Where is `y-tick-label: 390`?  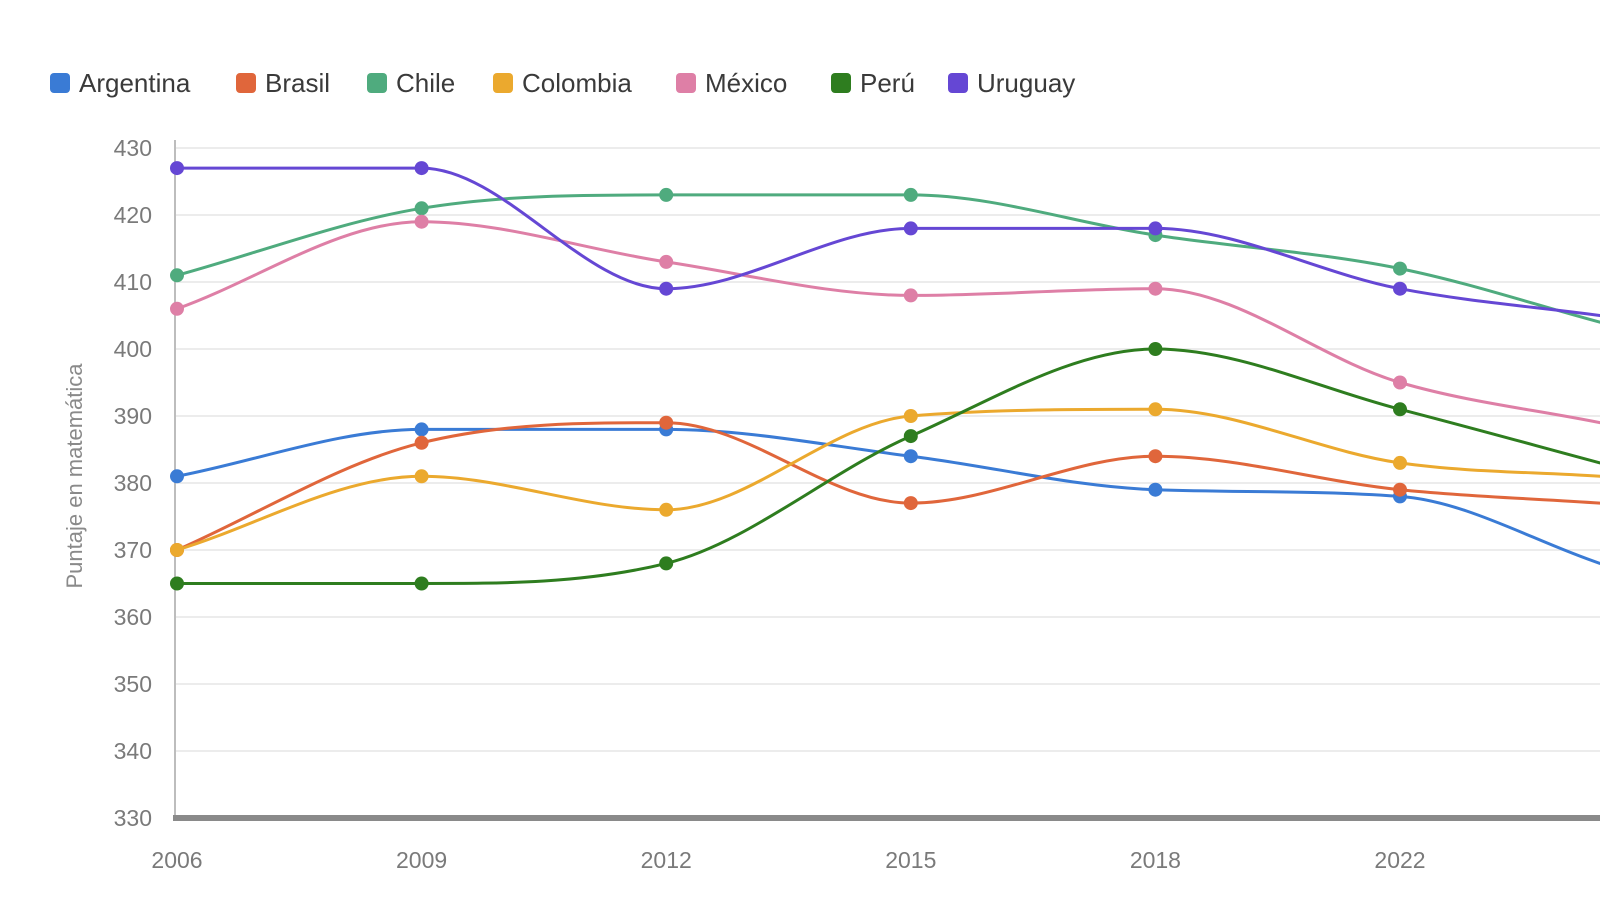
y-tick-label: 390 is located at coordinates (133, 416).